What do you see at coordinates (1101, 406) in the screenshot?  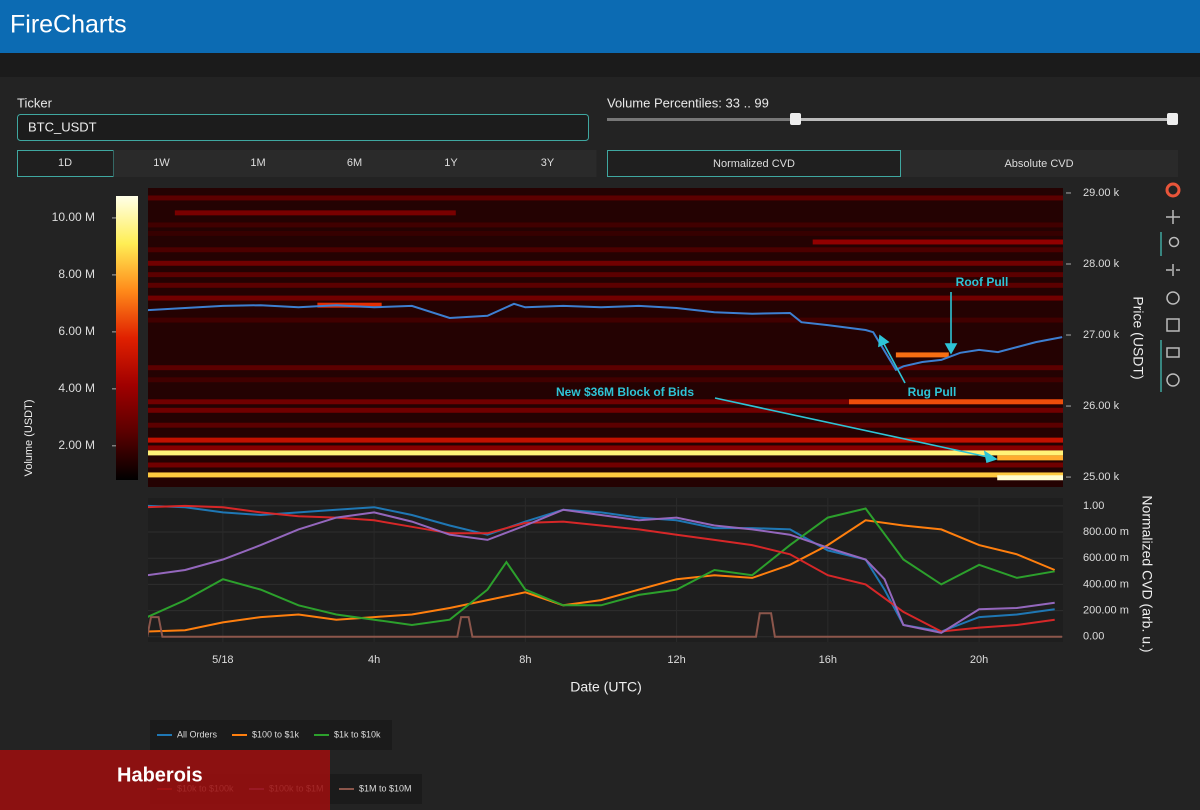 I see `y-tick-label: 26.00 k` at bounding box center [1101, 406].